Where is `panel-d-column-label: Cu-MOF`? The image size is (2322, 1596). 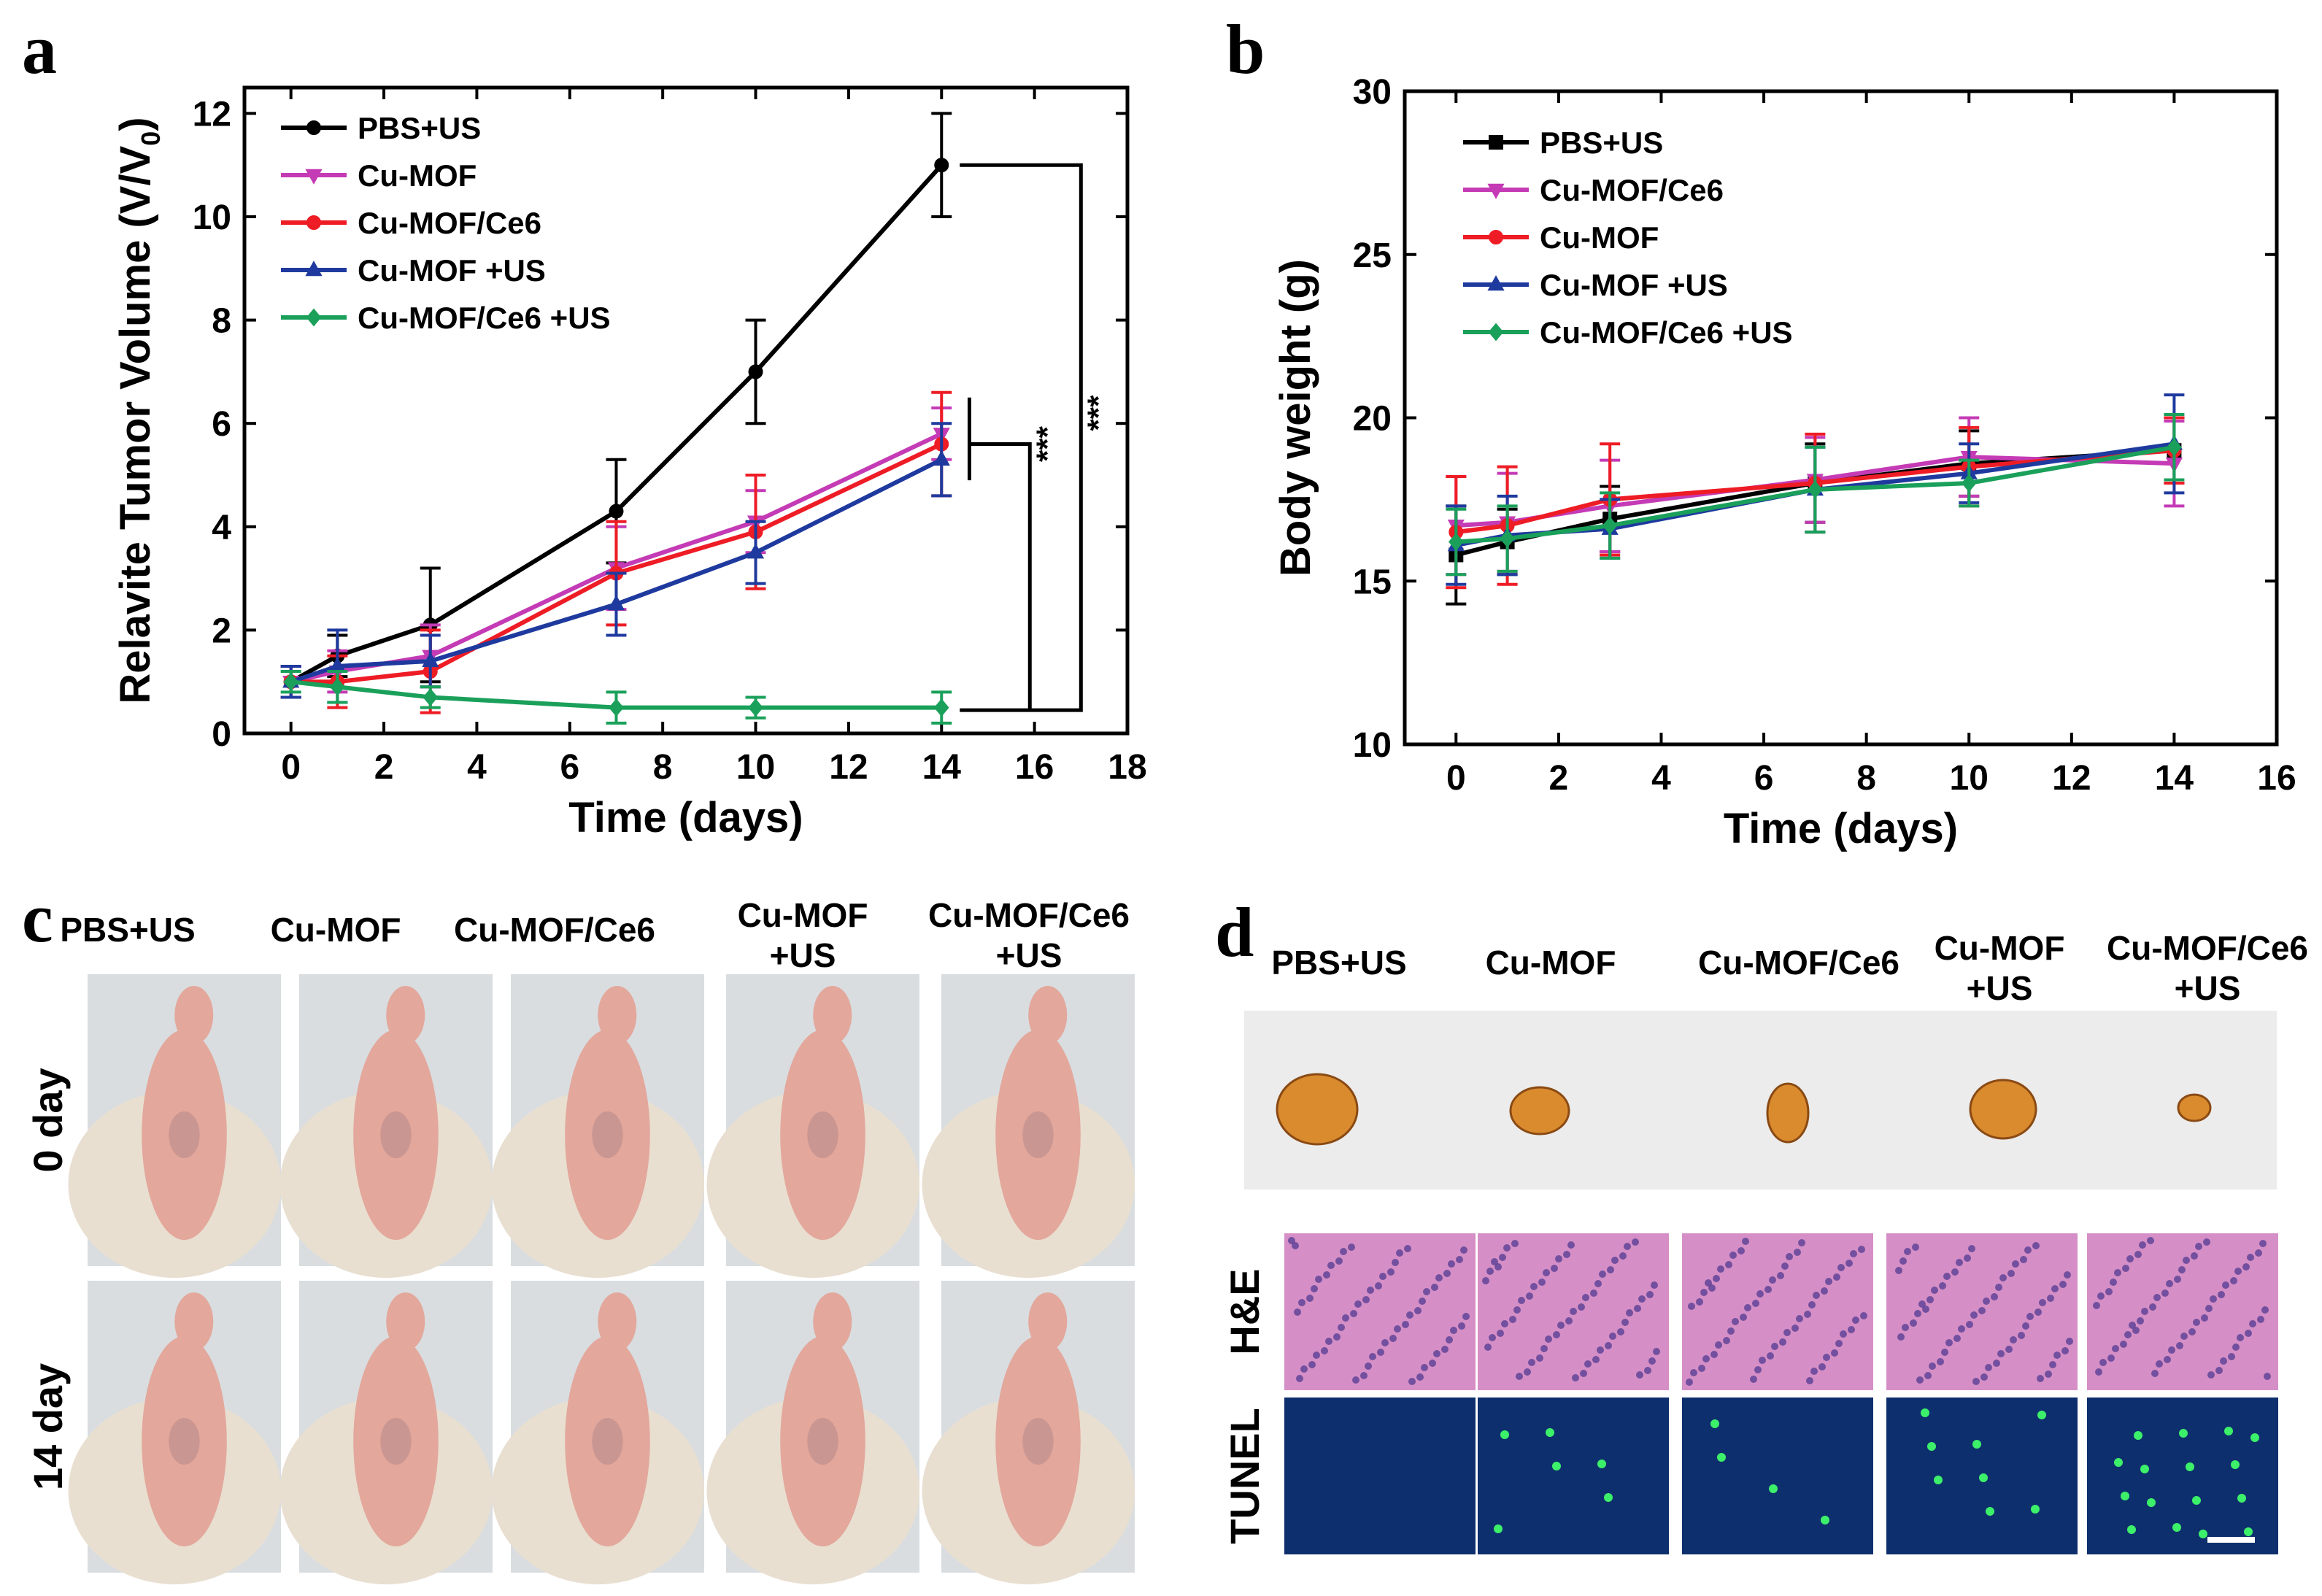
panel-d-column-label: Cu-MOF is located at coordinates (1551, 963).